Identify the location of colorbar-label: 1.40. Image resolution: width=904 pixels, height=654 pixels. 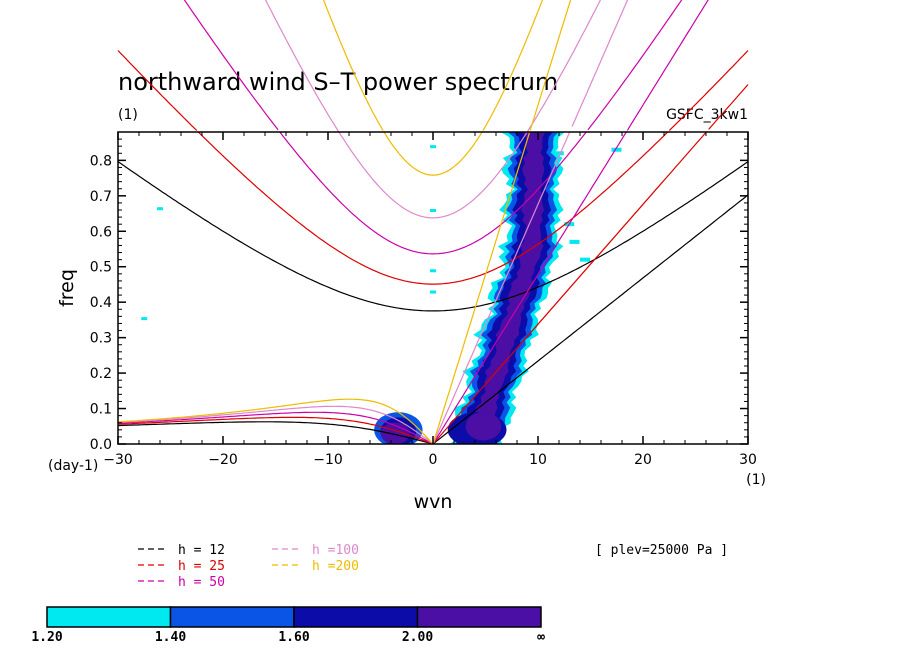
(170, 637).